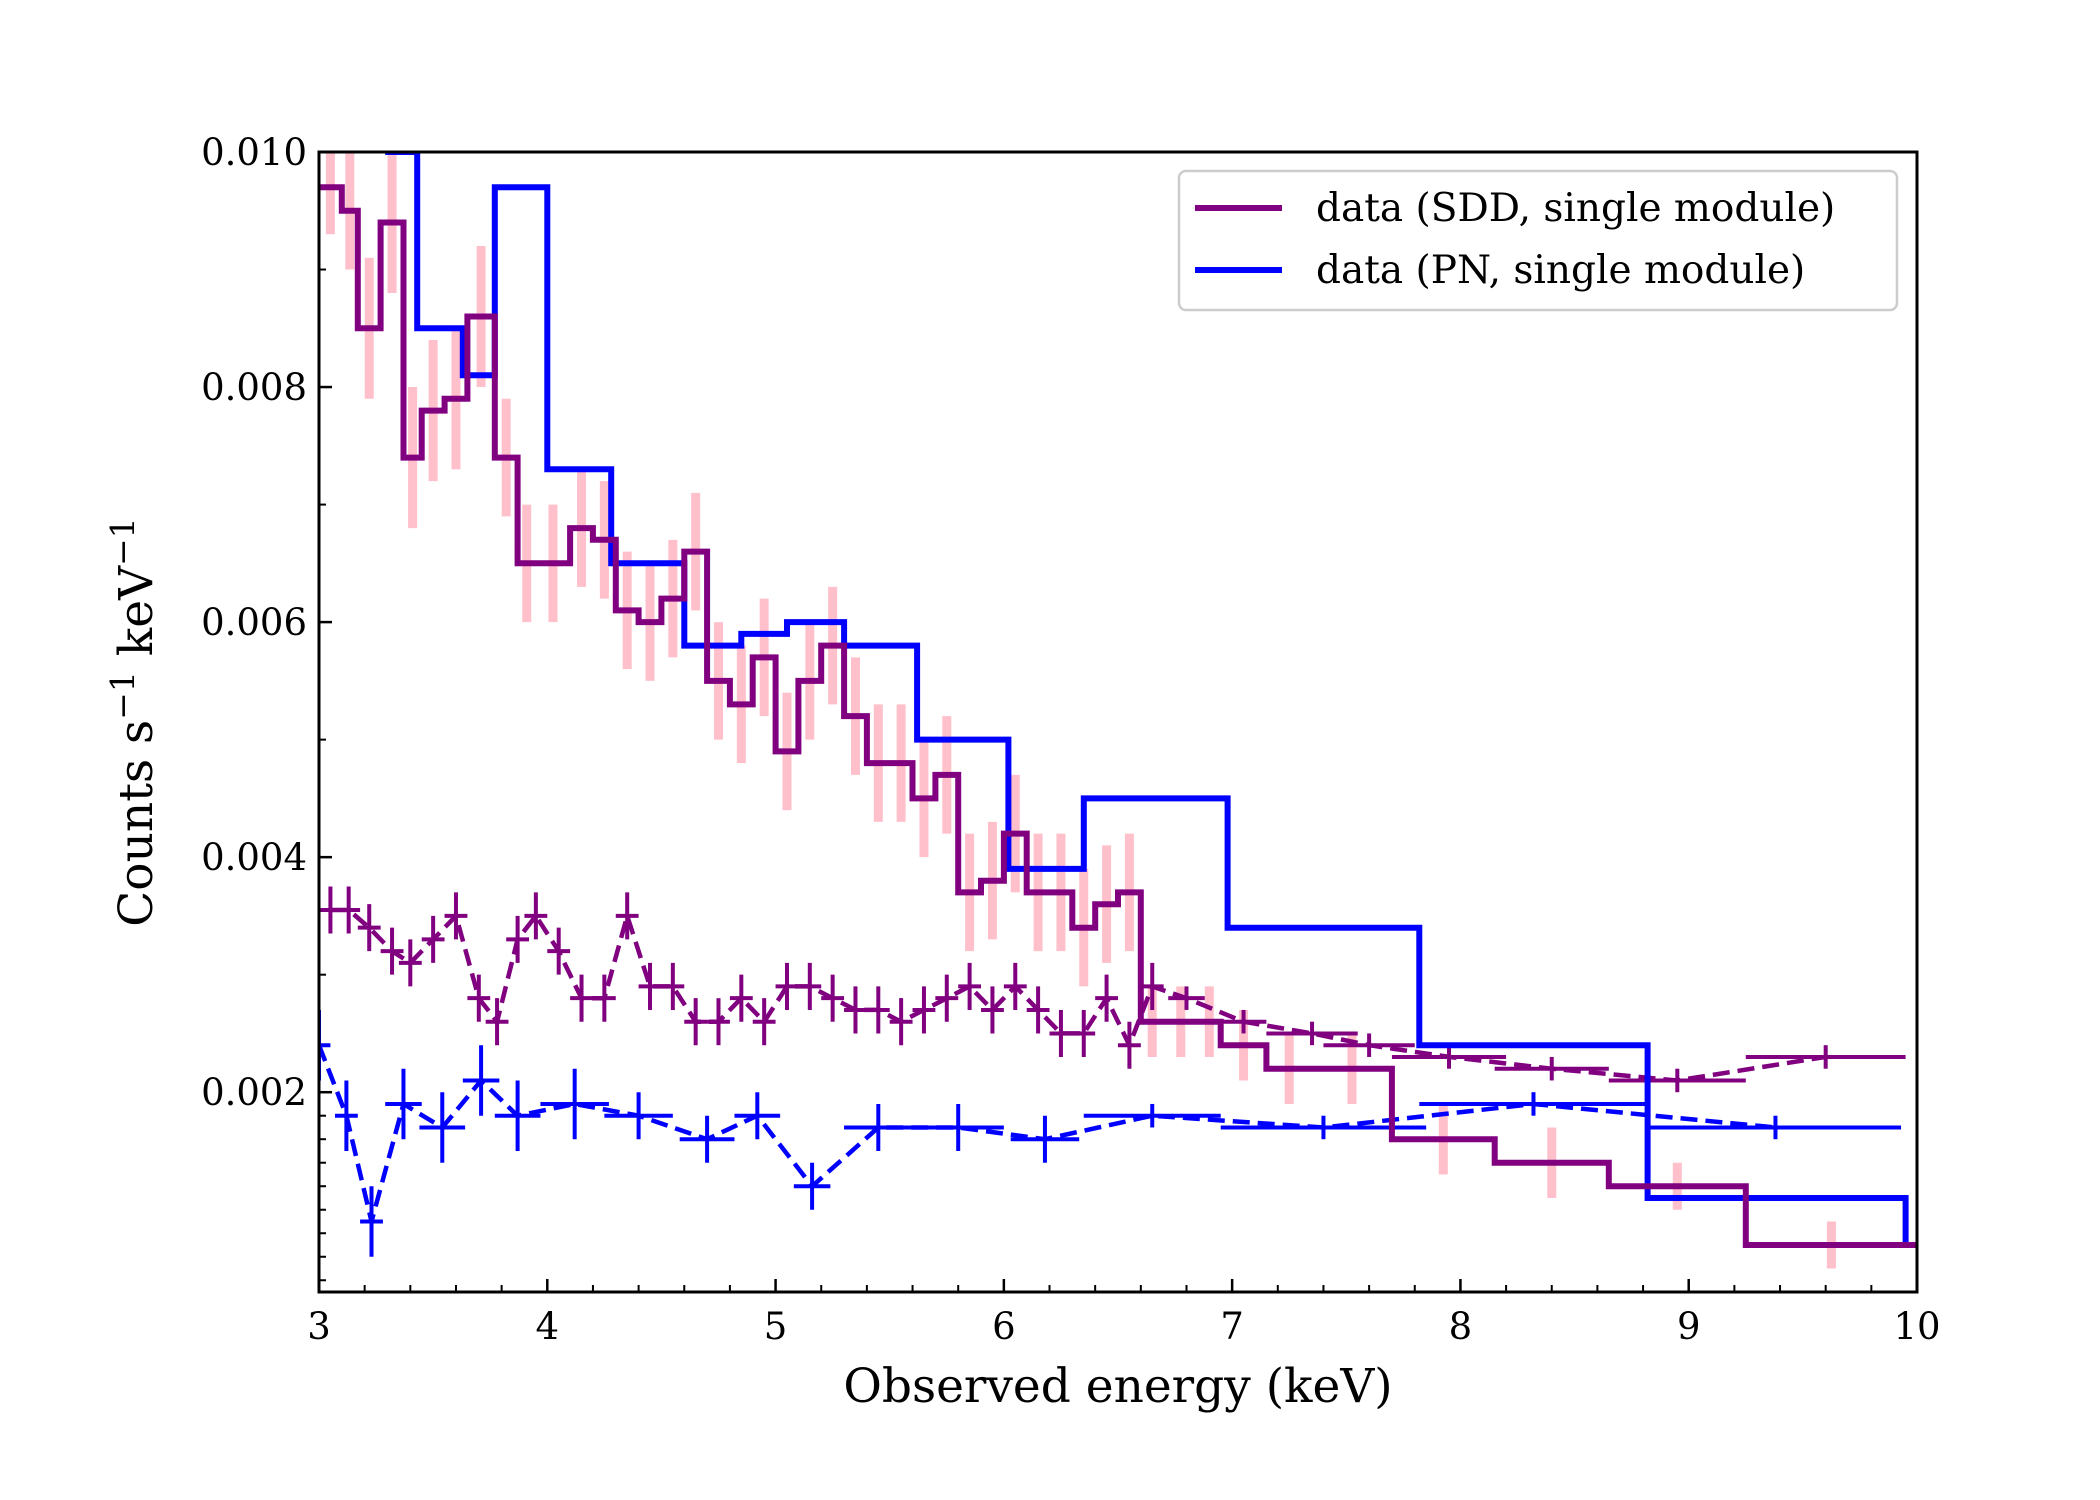 This screenshot has width=2100, height=1500. Describe the element at coordinates (122, 541) in the screenshot. I see `y-label-sup2: −1` at that location.